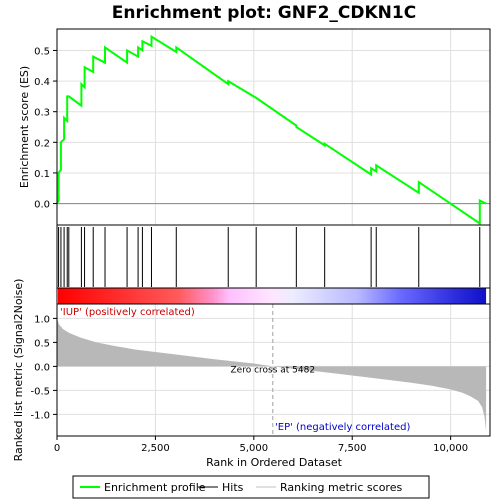  I want to click on es-y-tick-label: 0.3, so click(42, 113).